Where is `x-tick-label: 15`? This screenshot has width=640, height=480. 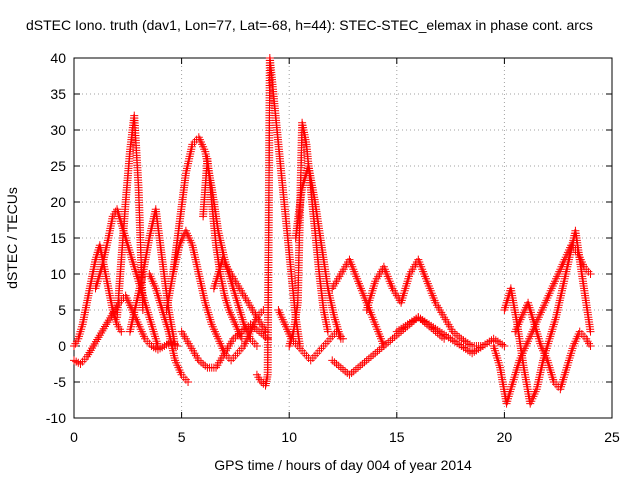 x-tick-label: 15 is located at coordinates (397, 437).